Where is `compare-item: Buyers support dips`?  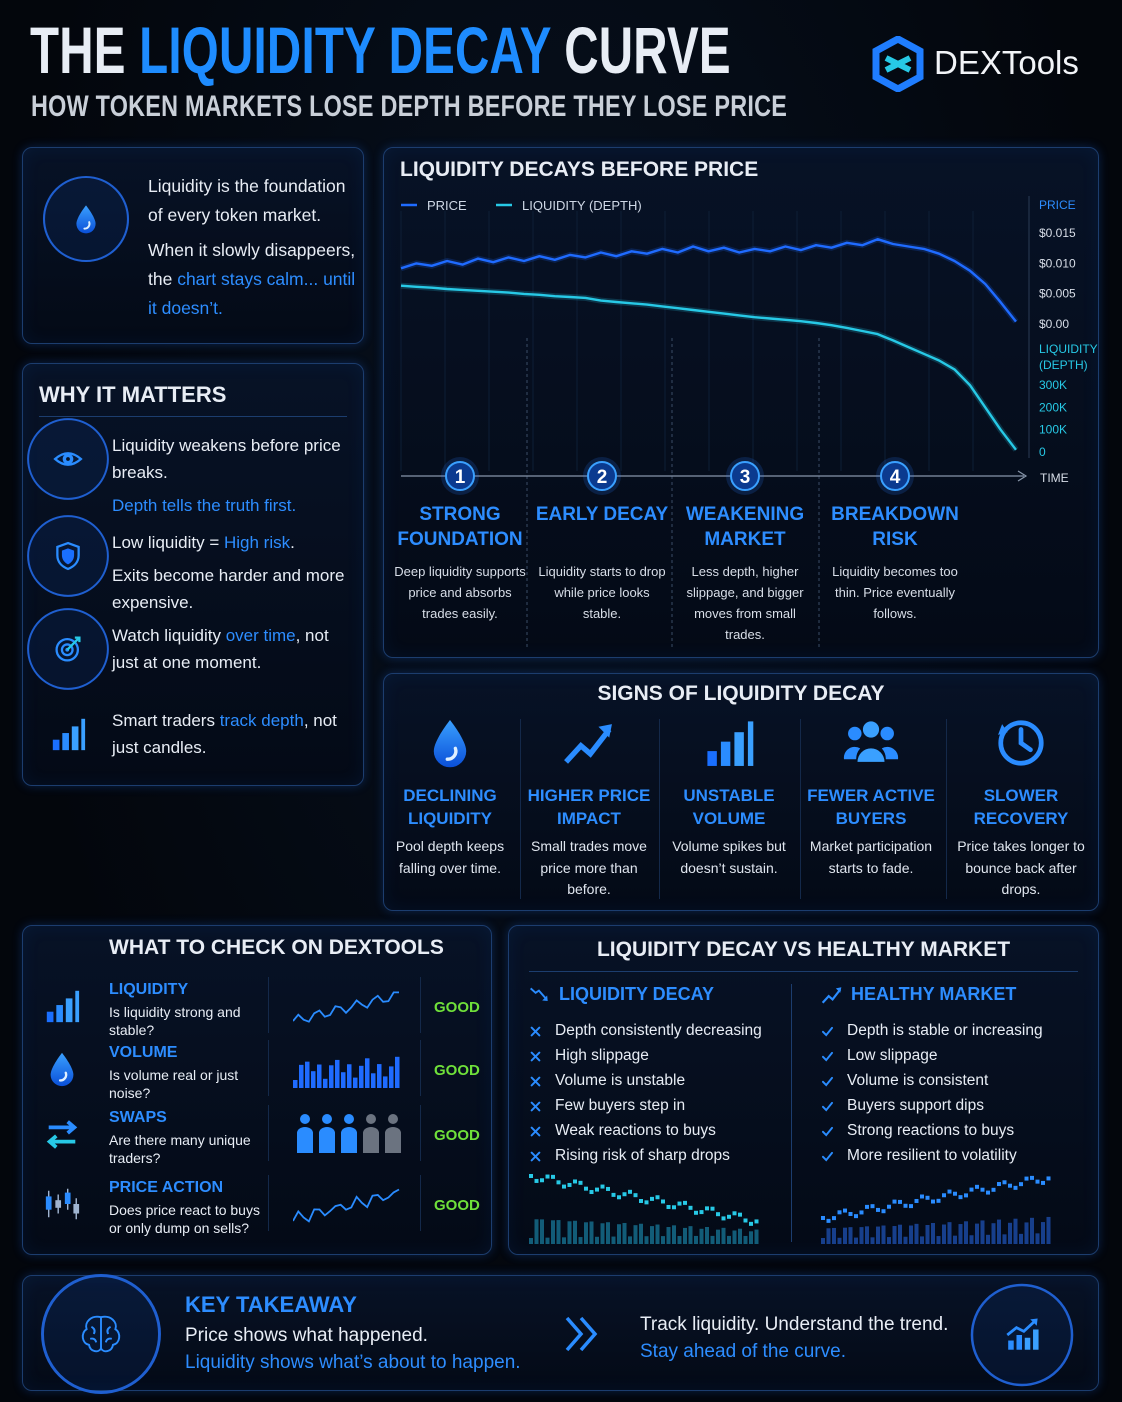
compare-item: Buyers support dips is located at coordinates (915, 1105).